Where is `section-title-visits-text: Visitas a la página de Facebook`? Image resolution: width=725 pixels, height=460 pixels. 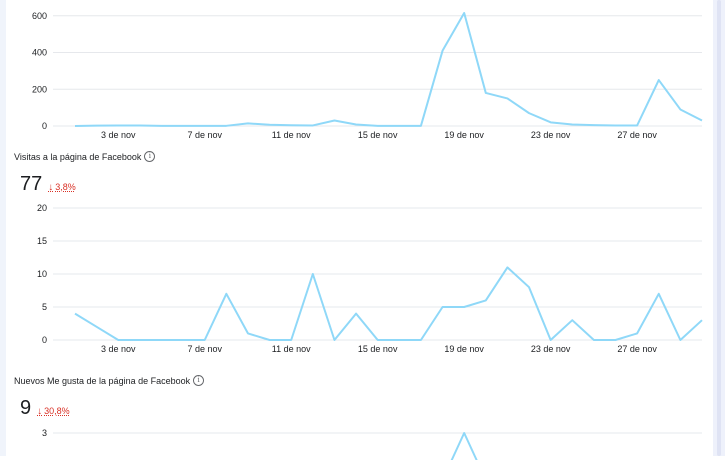
section-title-visits-text: Visitas a la página de Facebook is located at coordinates (78, 156).